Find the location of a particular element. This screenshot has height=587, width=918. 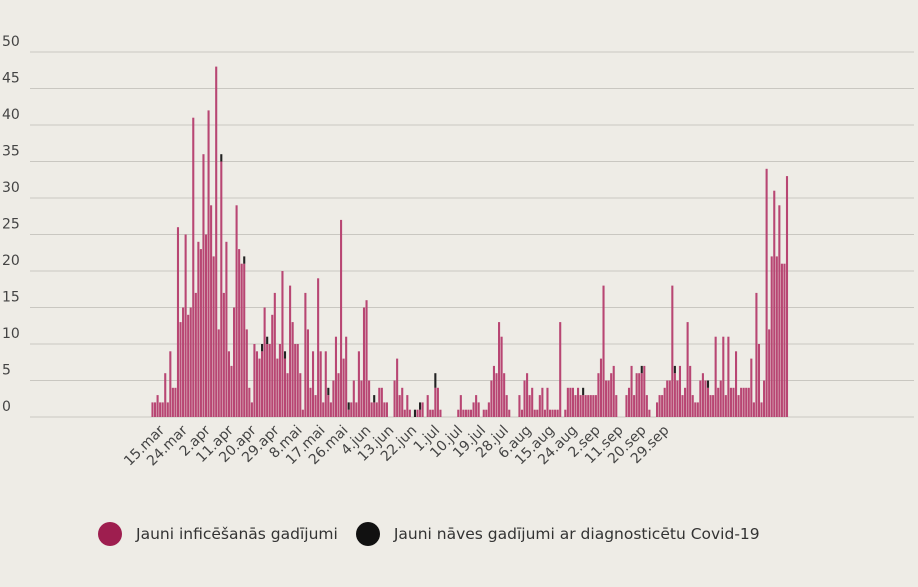

y-tick-label: 15 is located at coordinates (11, 298).